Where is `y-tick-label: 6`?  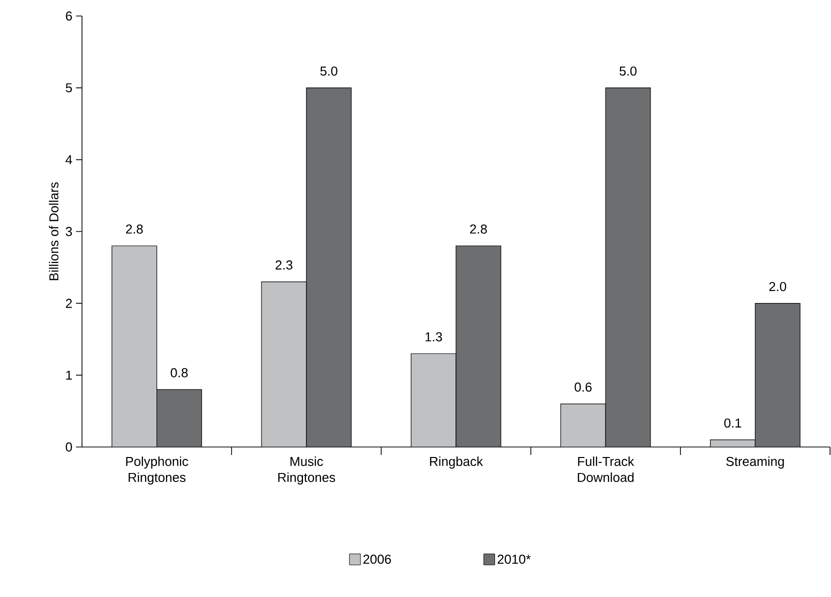
y-tick-label: 6 is located at coordinates (69, 16).